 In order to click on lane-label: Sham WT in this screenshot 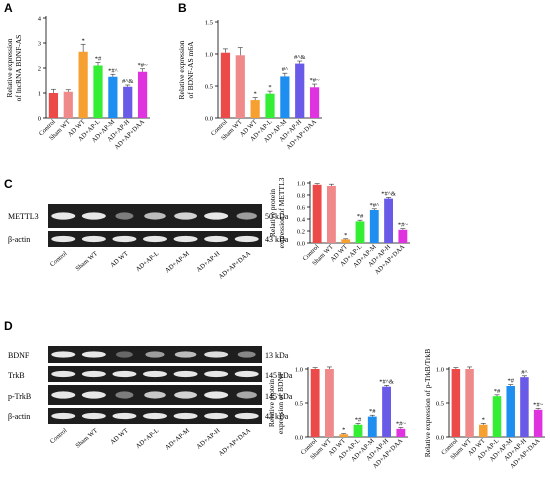, I will do `click(86, 261)`.